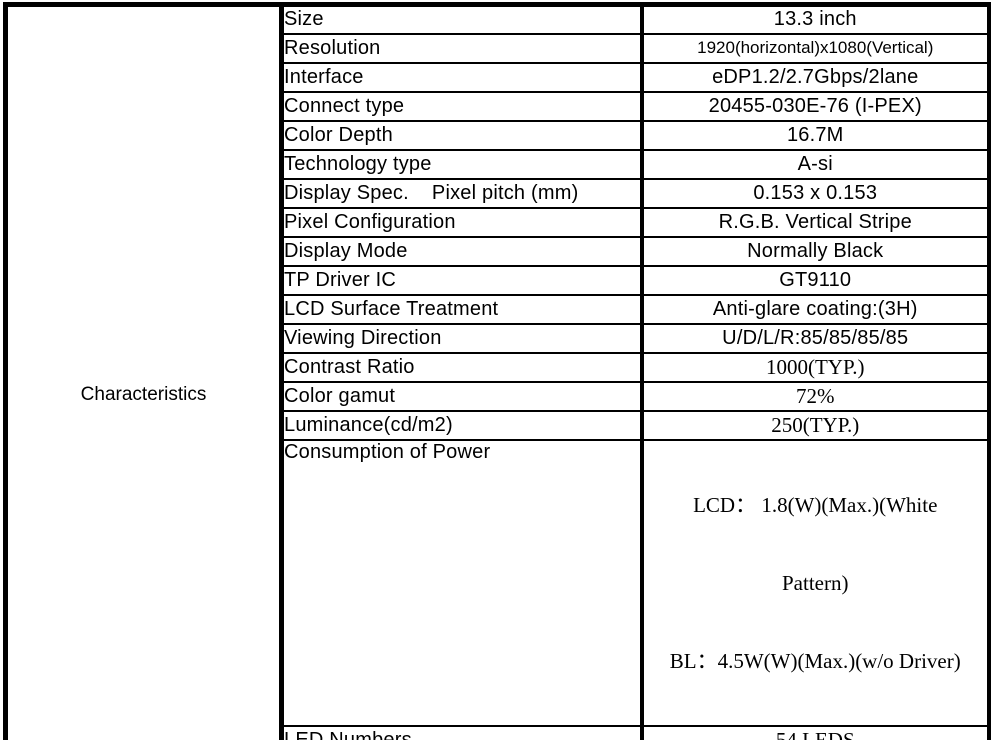 The image size is (991, 740). What do you see at coordinates (815, 425) in the screenshot?
I see `value-cell-luminance: 250(TYP.)` at bounding box center [815, 425].